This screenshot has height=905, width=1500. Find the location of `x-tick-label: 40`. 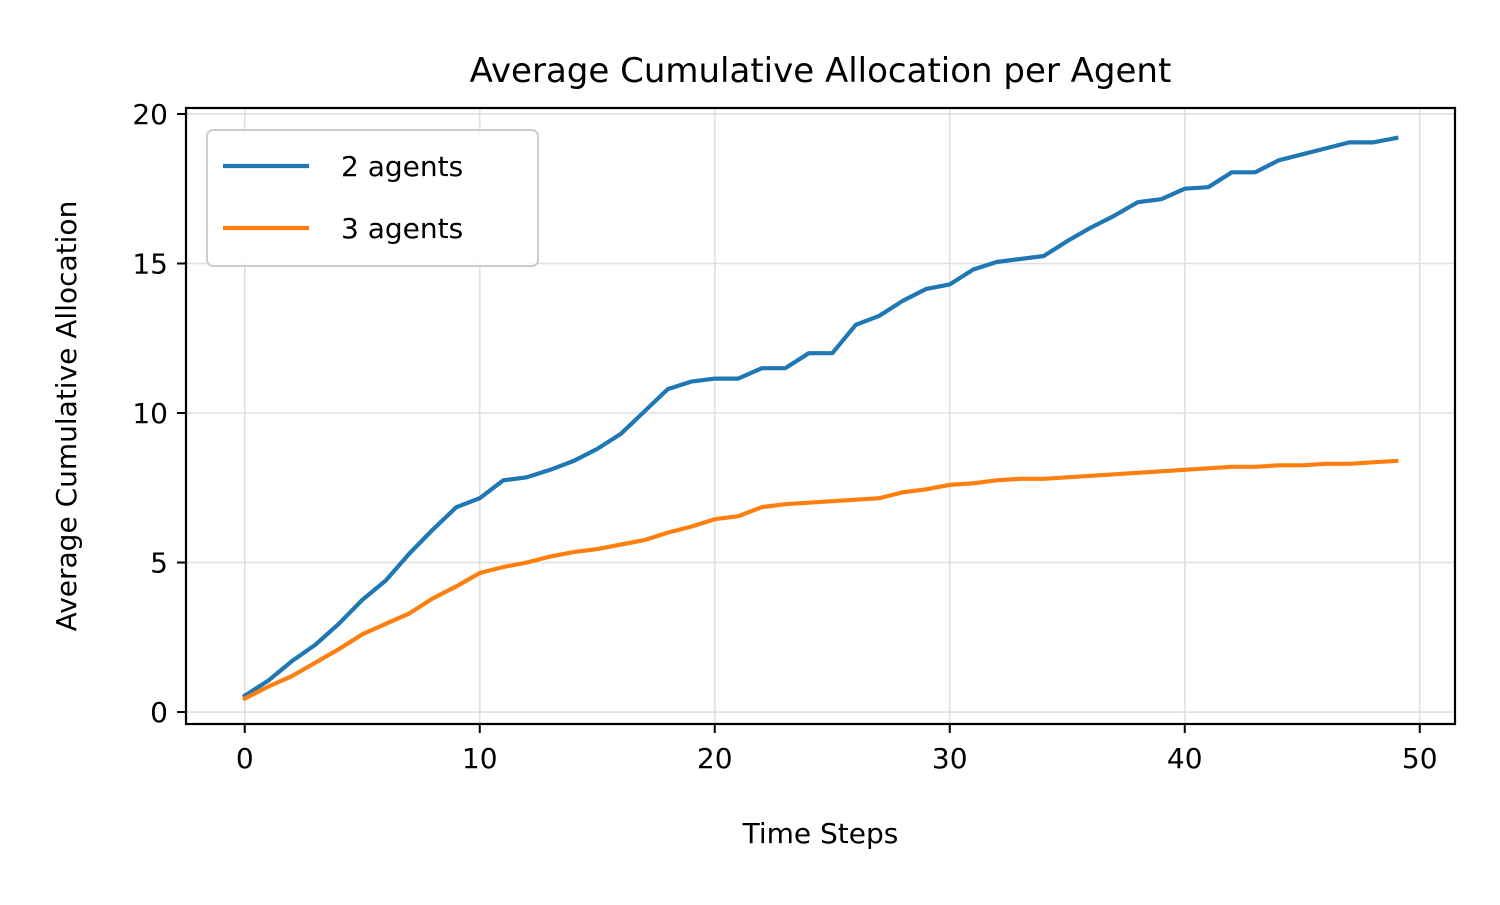

x-tick-label: 40 is located at coordinates (1185, 758).